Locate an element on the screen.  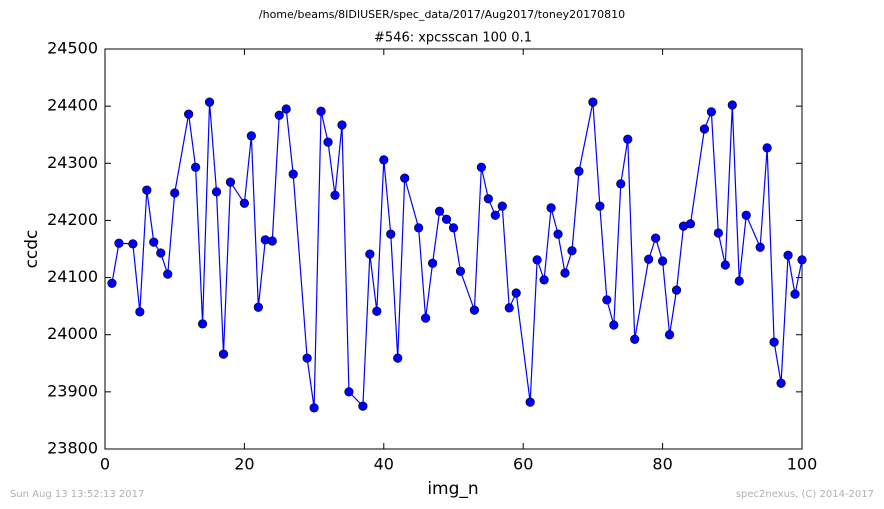
y-tick-label: 24300 is located at coordinates (72, 162).